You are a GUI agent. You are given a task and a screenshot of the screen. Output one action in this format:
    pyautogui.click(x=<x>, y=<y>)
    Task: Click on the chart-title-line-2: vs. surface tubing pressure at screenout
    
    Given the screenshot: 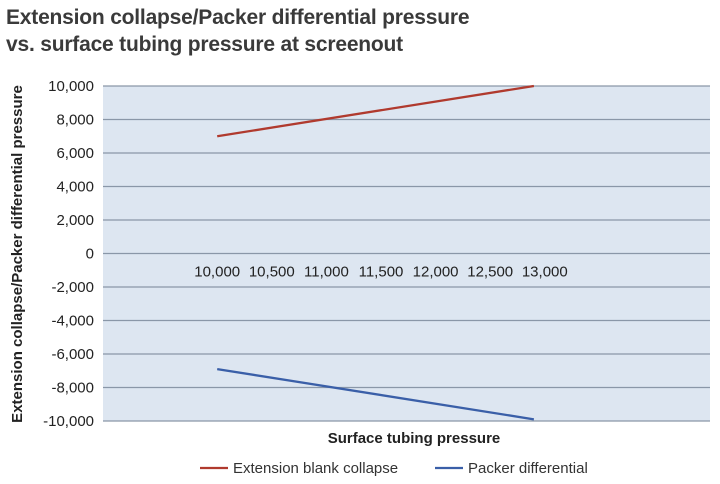 What is the action you would take?
    pyautogui.click(x=204, y=44)
    